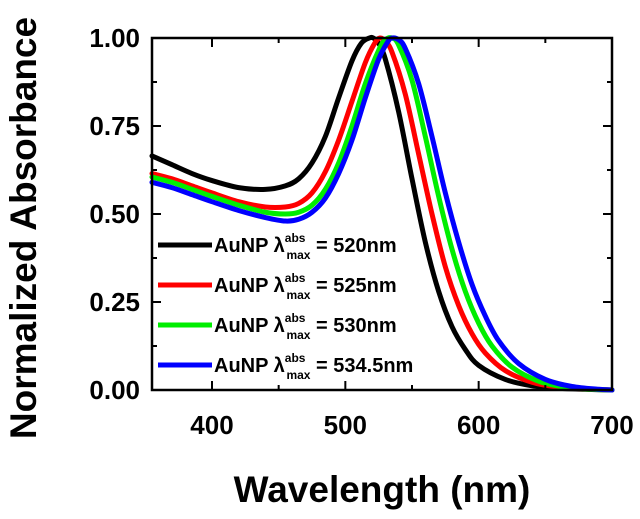  What do you see at coordinates (114, 390) in the screenshot?
I see `y-tick-label: 0.00` at bounding box center [114, 390].